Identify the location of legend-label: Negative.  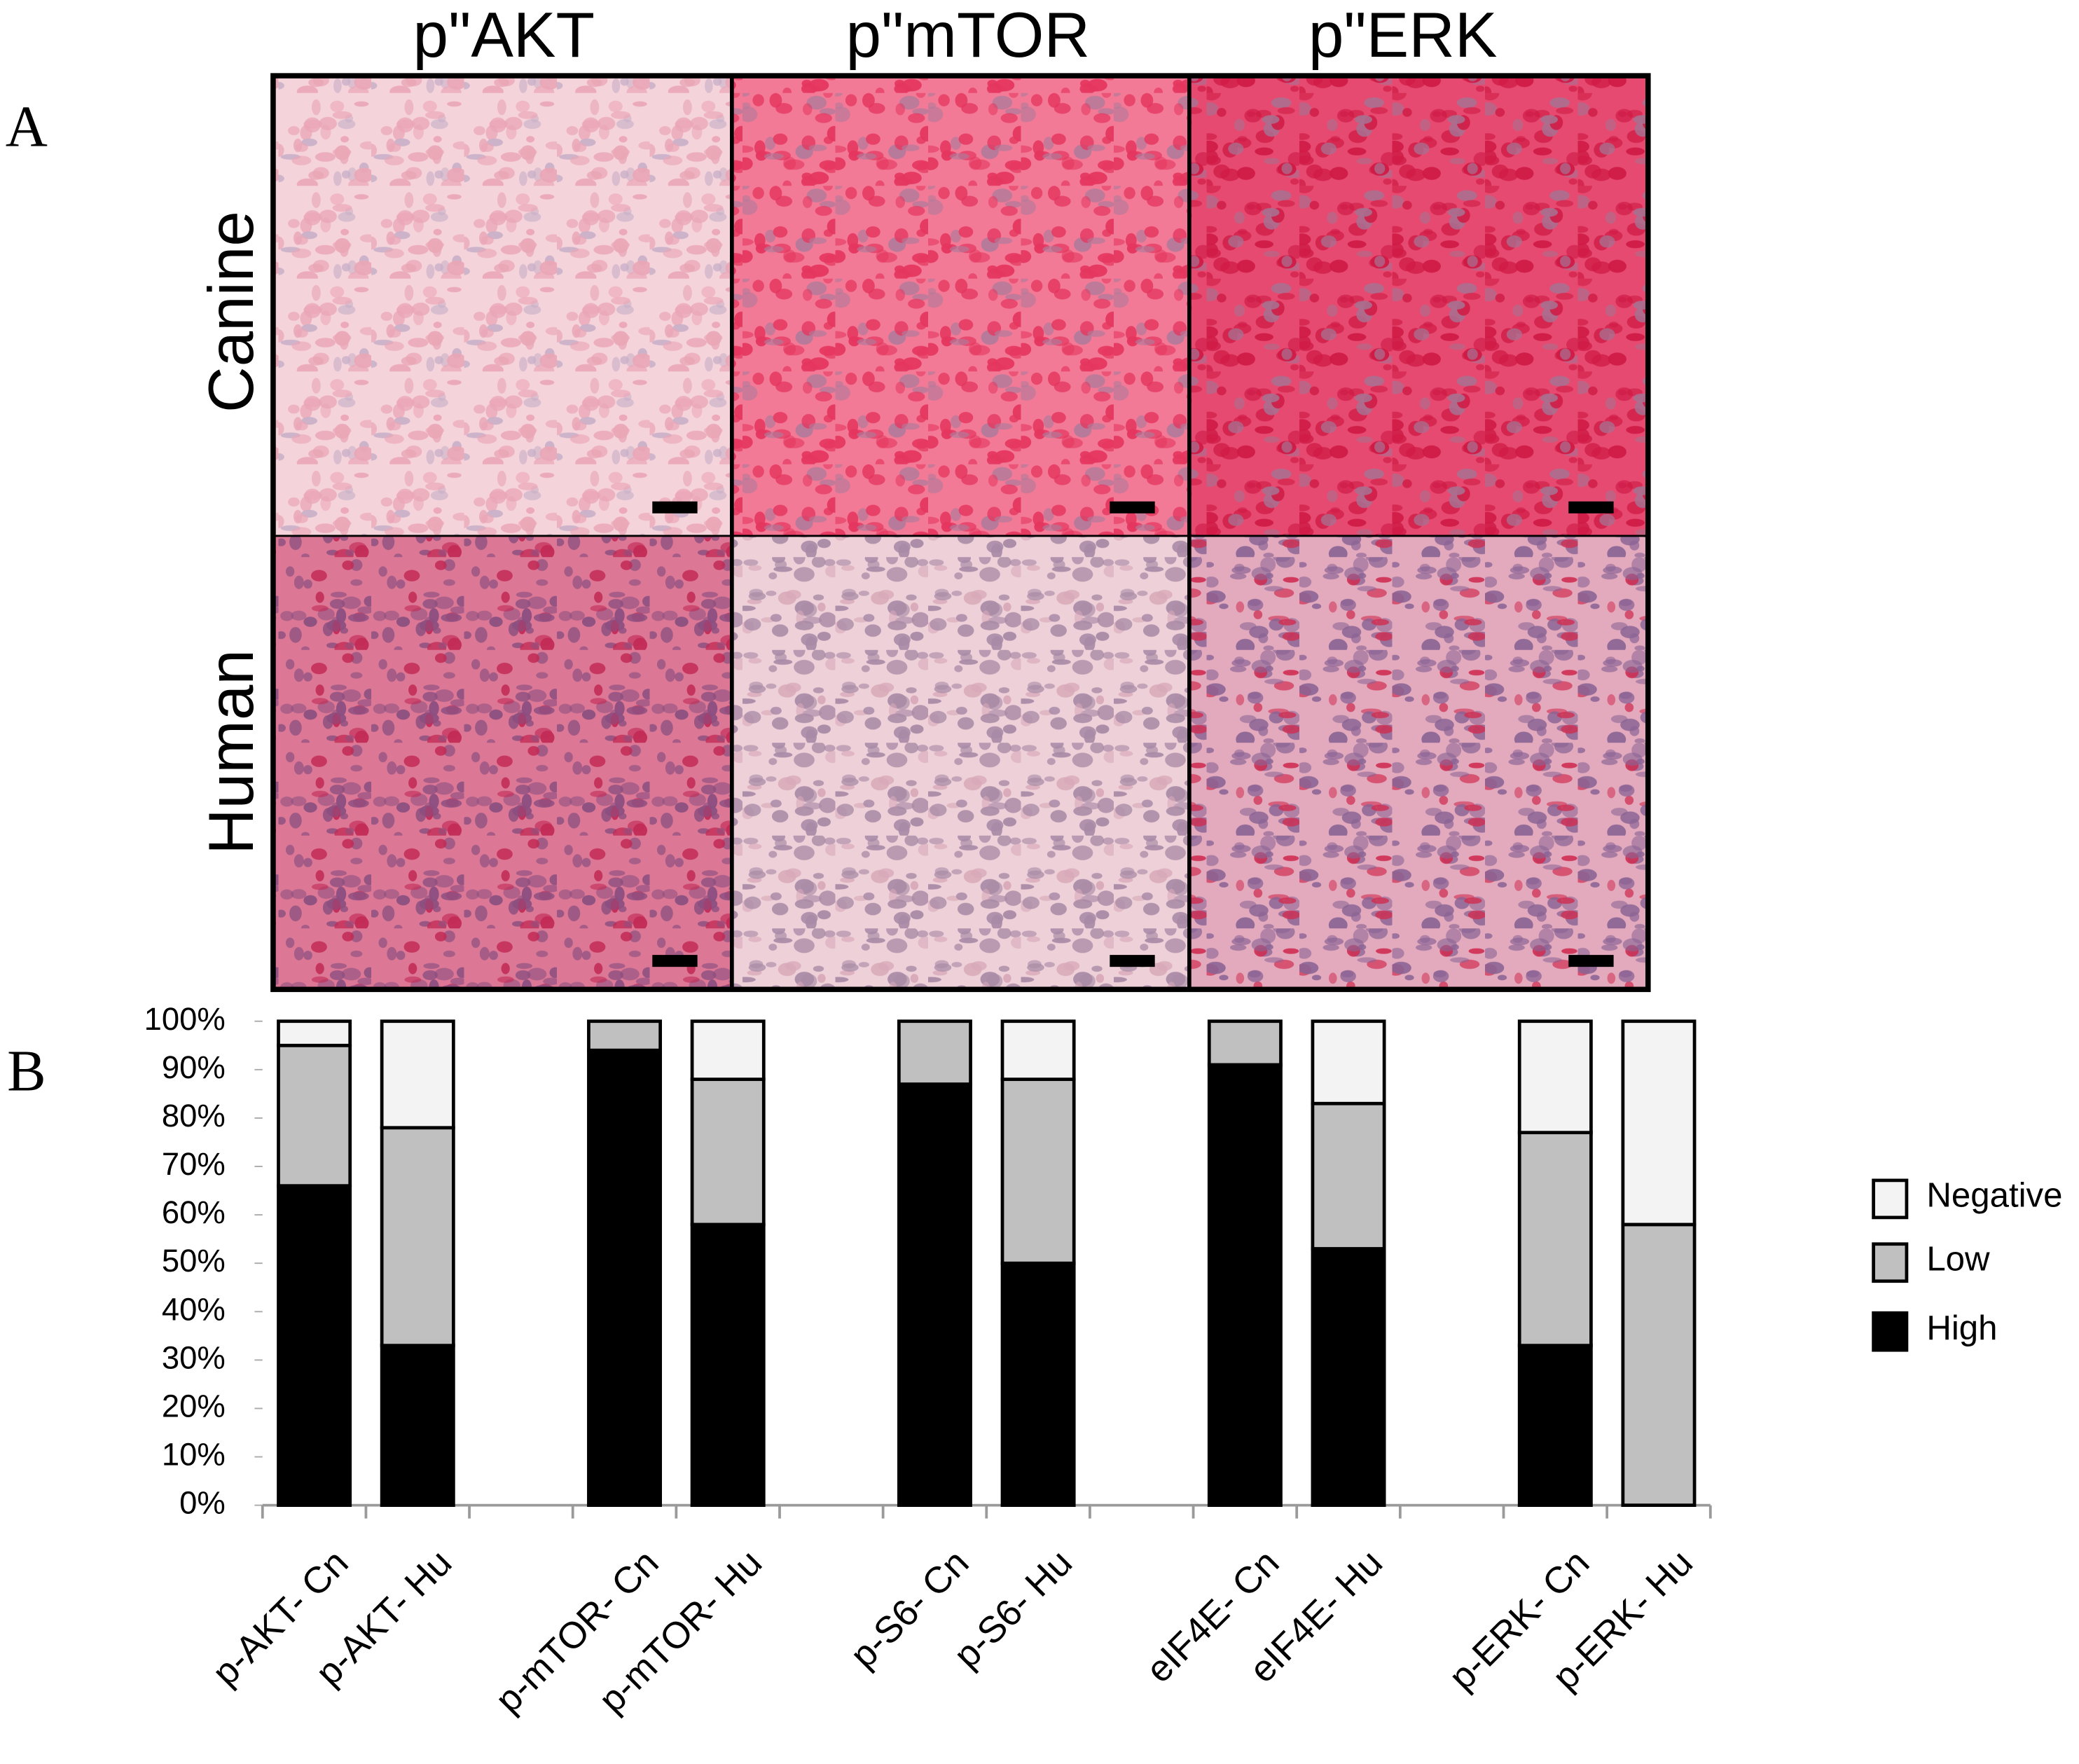
(1994, 1195).